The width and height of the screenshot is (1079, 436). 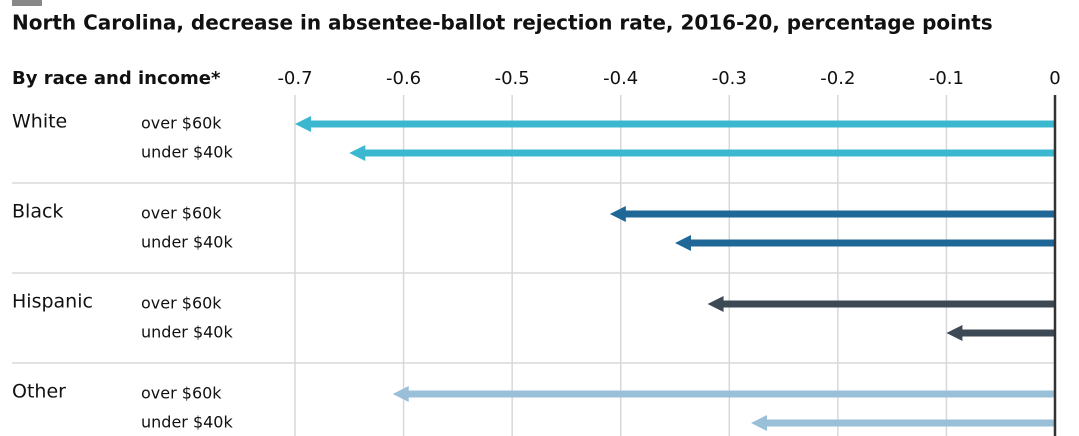 I want to click on x-tick-label: -0.3, so click(x=729, y=78).